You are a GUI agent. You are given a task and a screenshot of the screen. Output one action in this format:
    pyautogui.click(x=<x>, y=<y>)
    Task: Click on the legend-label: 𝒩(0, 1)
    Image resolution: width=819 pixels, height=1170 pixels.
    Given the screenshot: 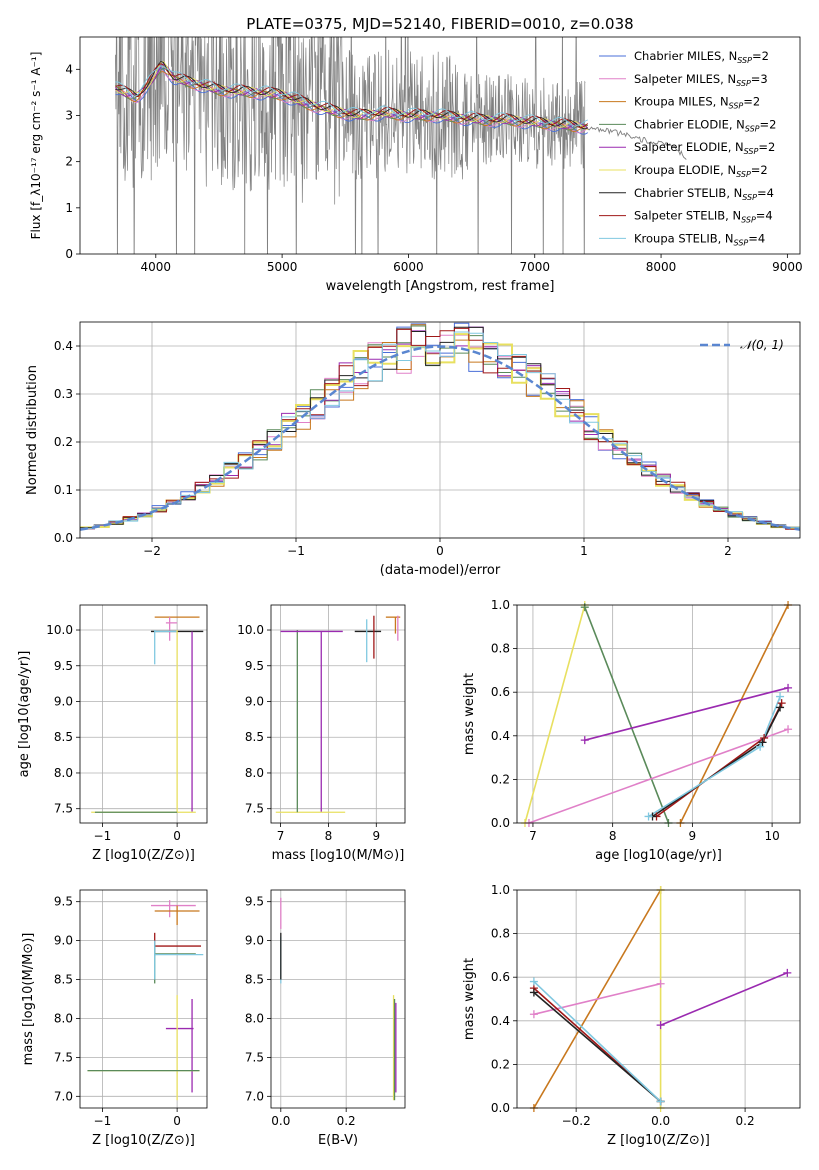 What is the action you would take?
    pyautogui.click(x=762, y=345)
    